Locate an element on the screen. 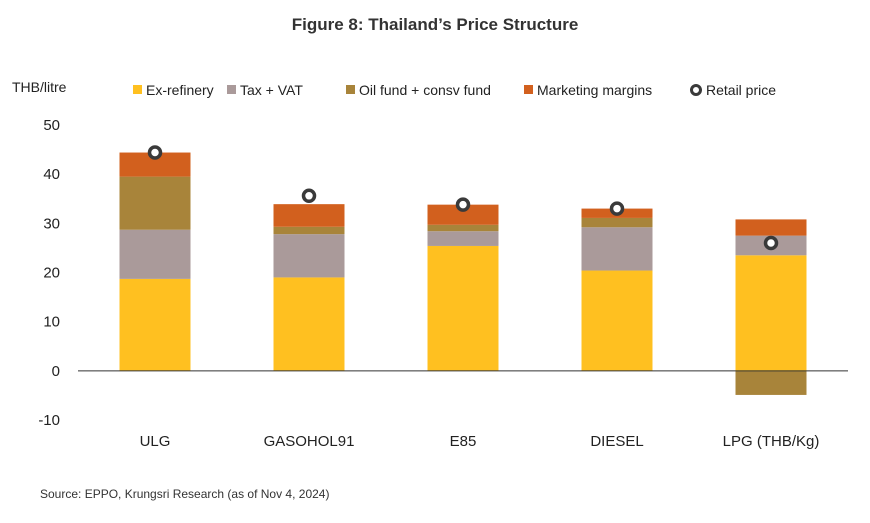 This screenshot has width=870, height=523. y-tick-label: 40 is located at coordinates (51, 174).